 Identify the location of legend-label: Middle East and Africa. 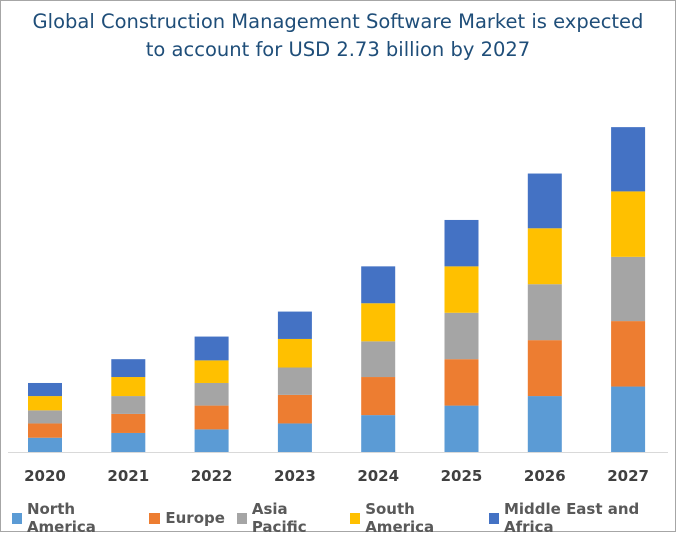
(571, 518).